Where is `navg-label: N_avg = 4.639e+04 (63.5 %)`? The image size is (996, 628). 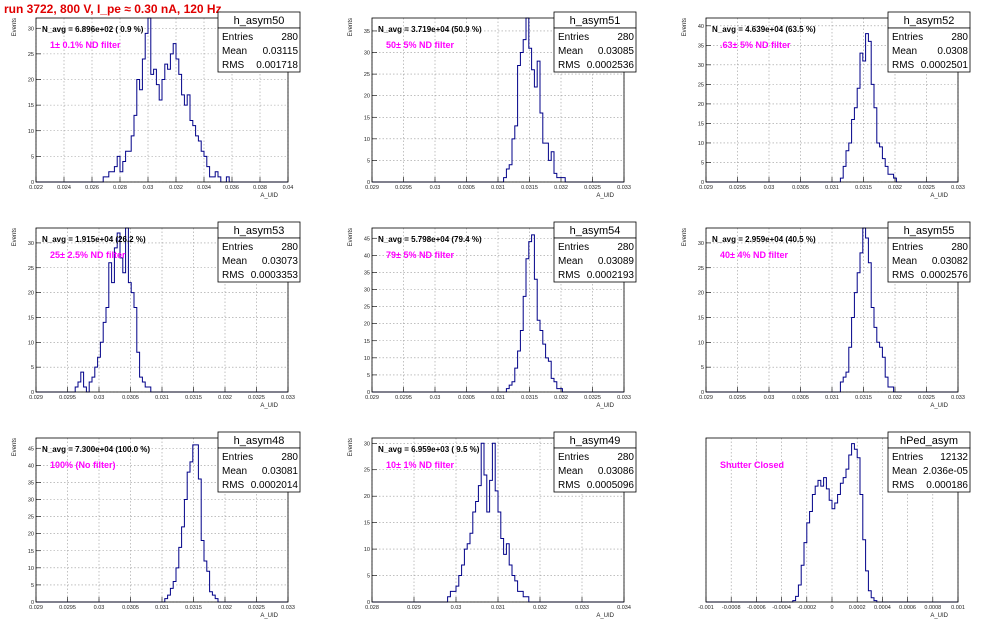
navg-label: N_avg = 4.639e+04 (63.5 %) is located at coordinates (764, 29).